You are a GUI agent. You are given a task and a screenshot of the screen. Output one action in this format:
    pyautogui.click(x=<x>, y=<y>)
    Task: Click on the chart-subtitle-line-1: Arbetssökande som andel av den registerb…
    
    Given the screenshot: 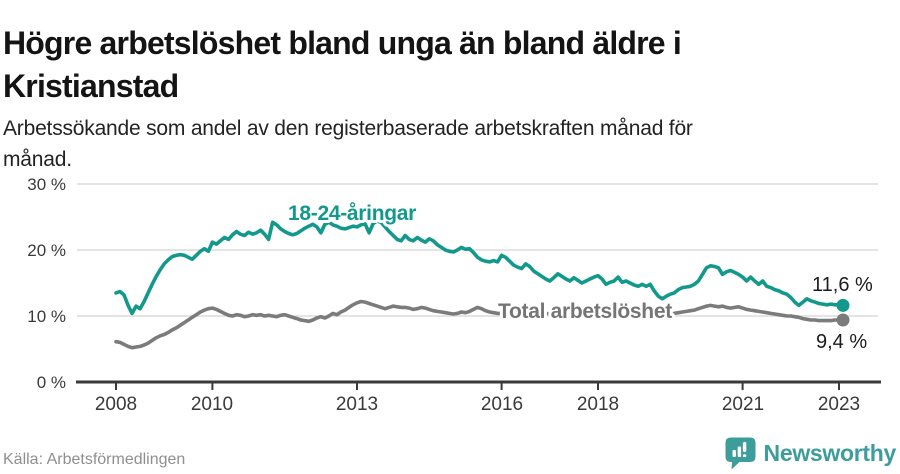 What is the action you would take?
    pyautogui.click(x=348, y=128)
    